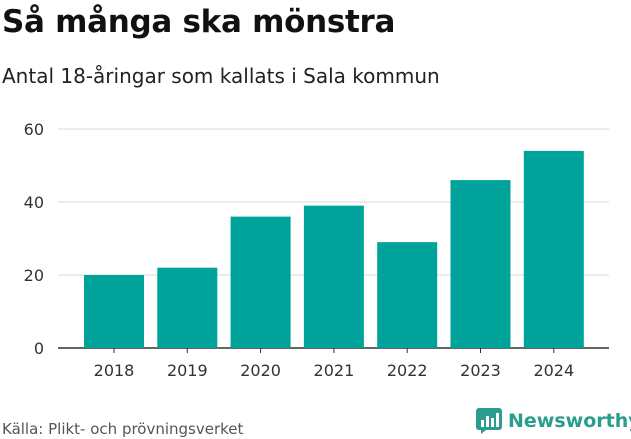 This screenshot has width=631, height=439. What do you see at coordinates (114, 311) in the screenshot?
I see `bar-2018` at bounding box center [114, 311].